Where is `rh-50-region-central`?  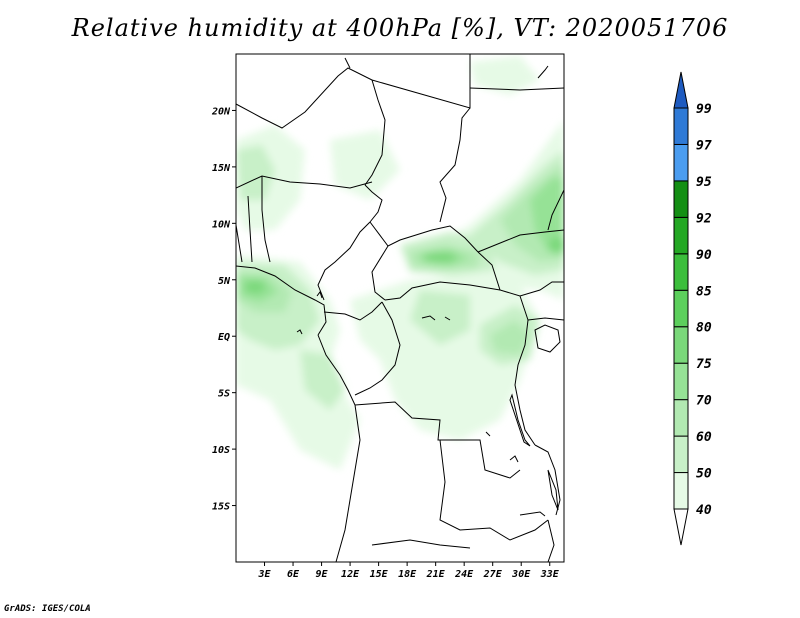
rh-50-region-central is located at coordinates (445, 357).